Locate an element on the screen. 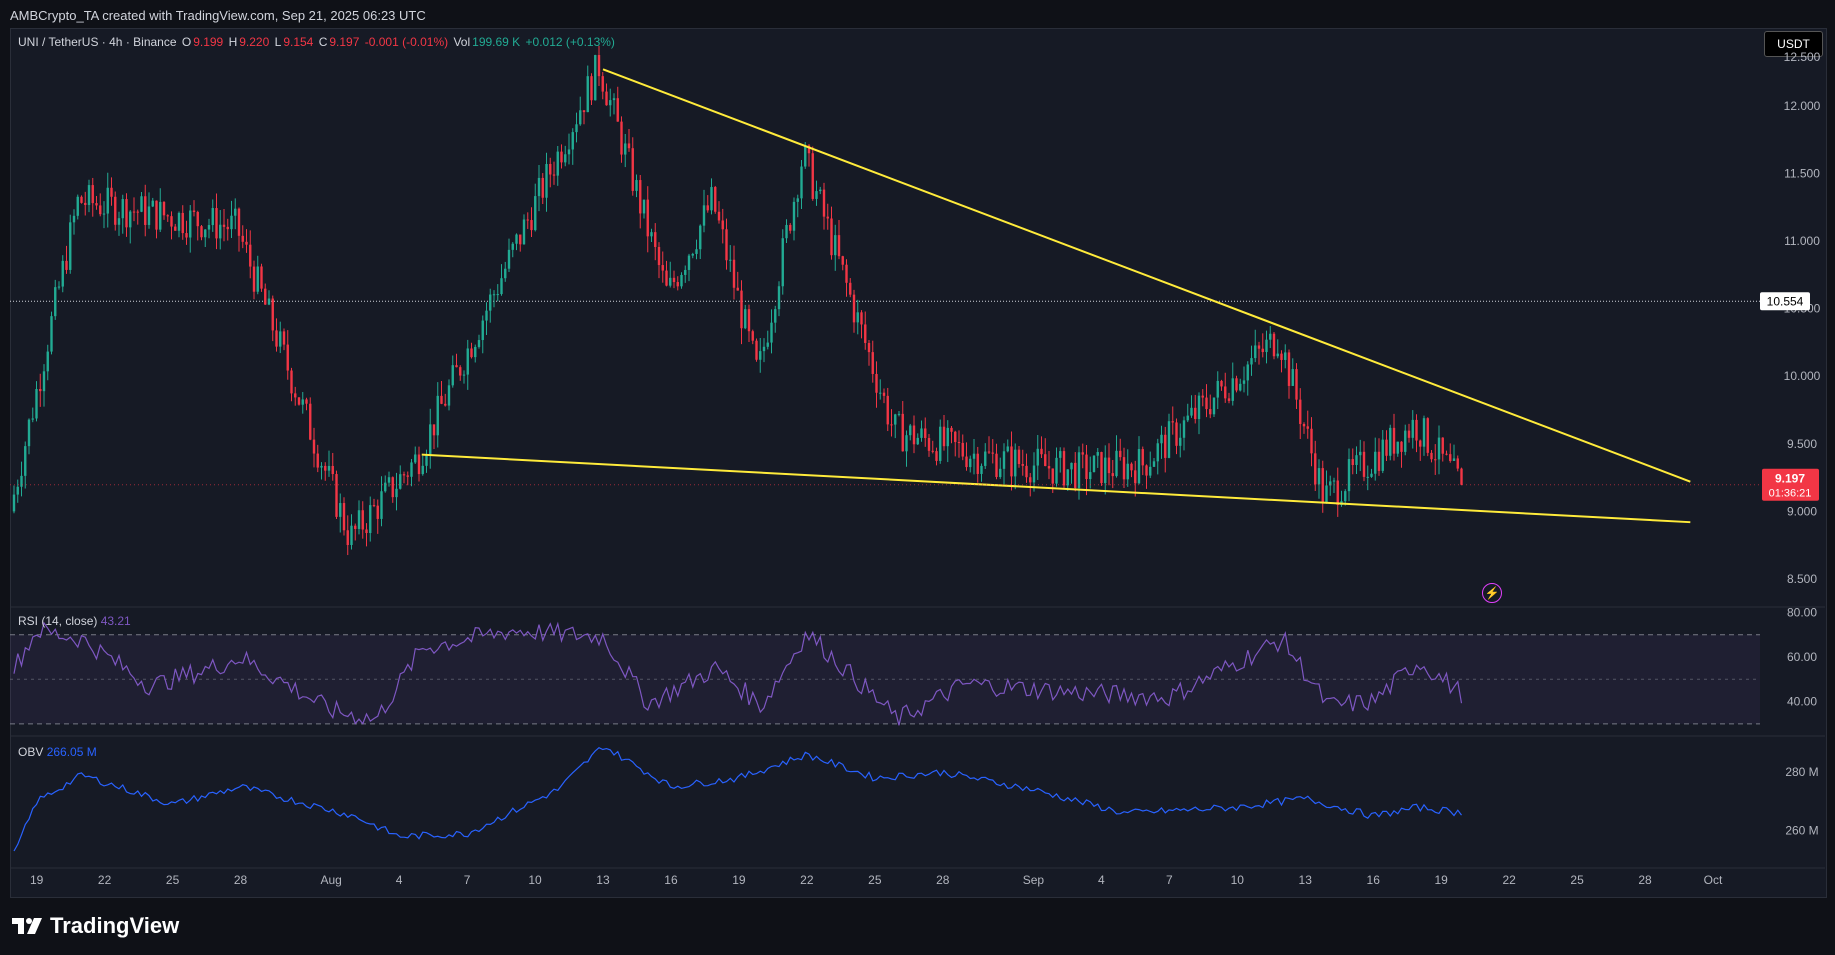 The width and height of the screenshot is (1835, 955). obv-legend: OBV 266.05 M is located at coordinates (57, 752).